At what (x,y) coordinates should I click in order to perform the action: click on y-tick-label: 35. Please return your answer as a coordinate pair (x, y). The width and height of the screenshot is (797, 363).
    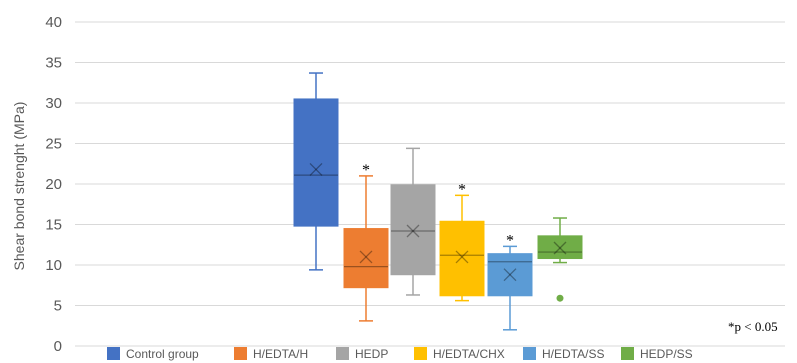
    Looking at the image, I should click on (53, 63).